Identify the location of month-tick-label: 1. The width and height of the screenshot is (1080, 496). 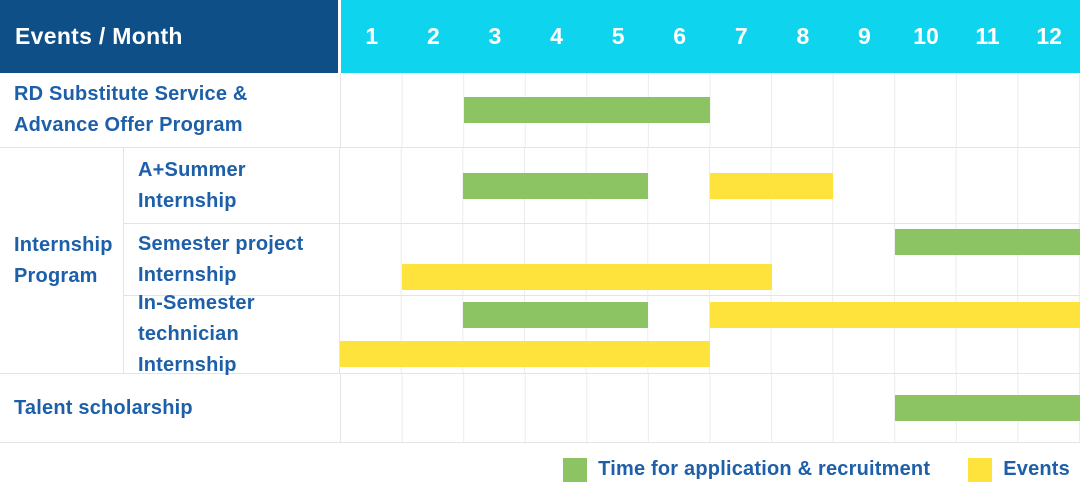
(372, 36).